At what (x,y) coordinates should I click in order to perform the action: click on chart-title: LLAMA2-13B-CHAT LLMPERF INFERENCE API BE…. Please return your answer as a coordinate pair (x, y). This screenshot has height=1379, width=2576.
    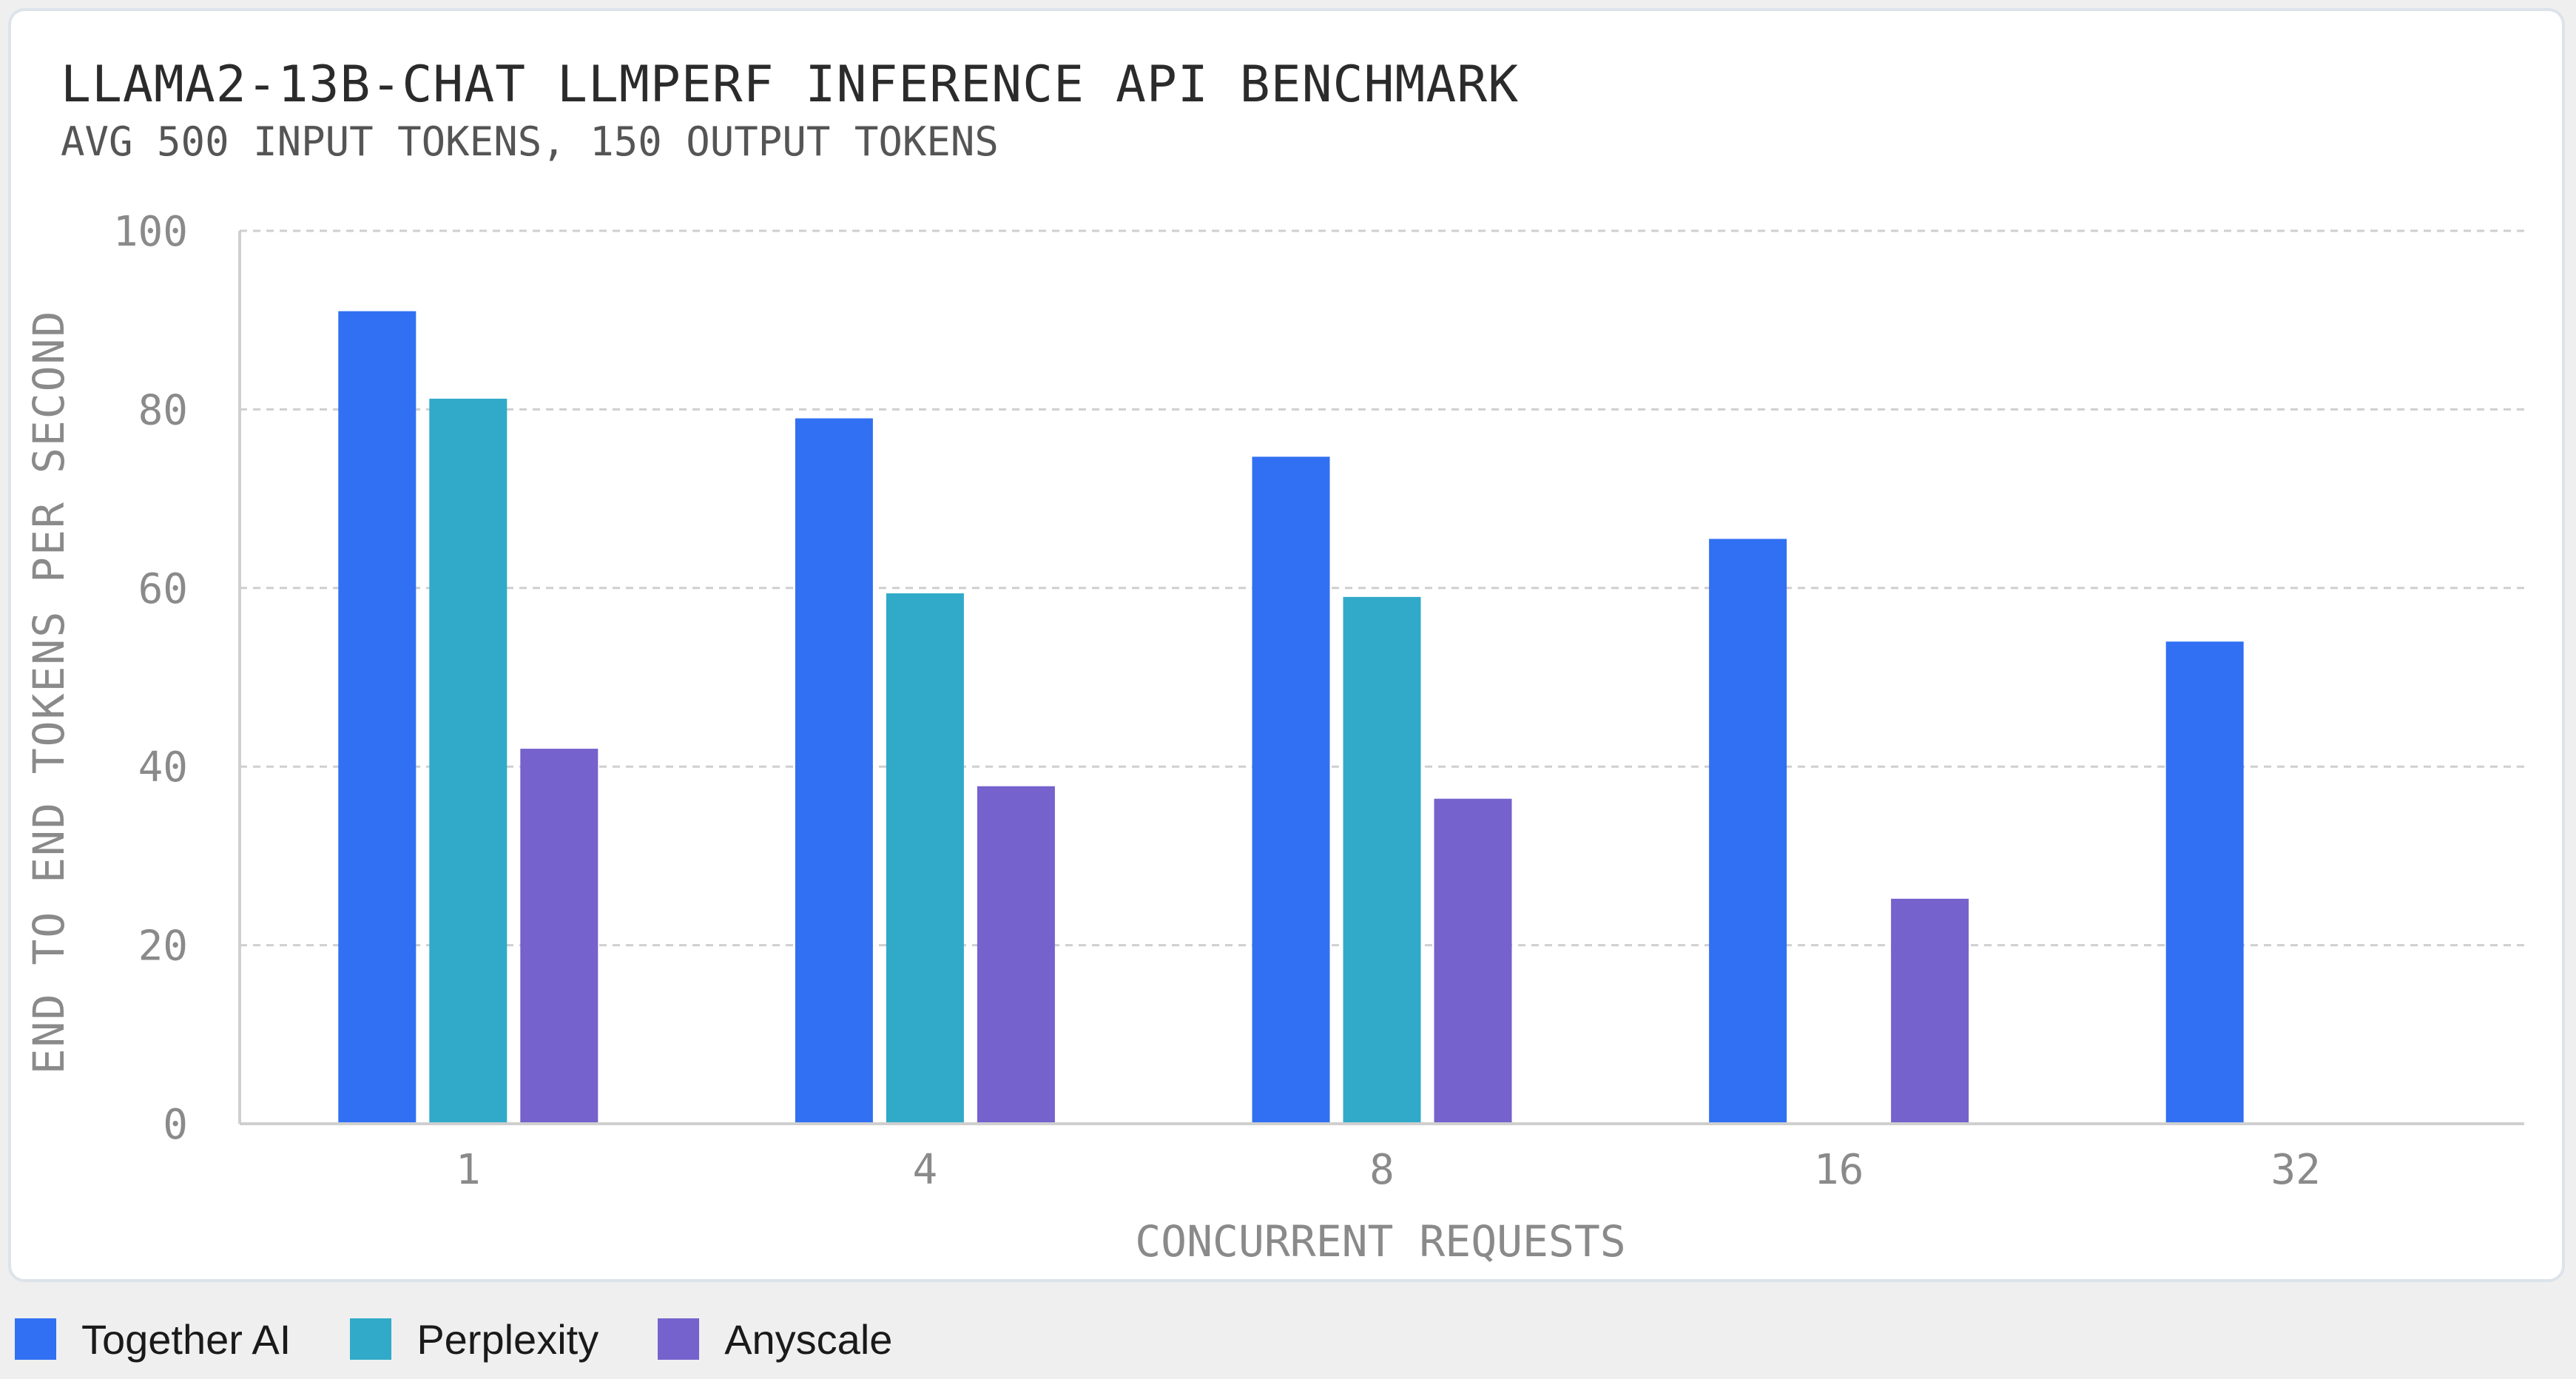
    Looking at the image, I should click on (790, 84).